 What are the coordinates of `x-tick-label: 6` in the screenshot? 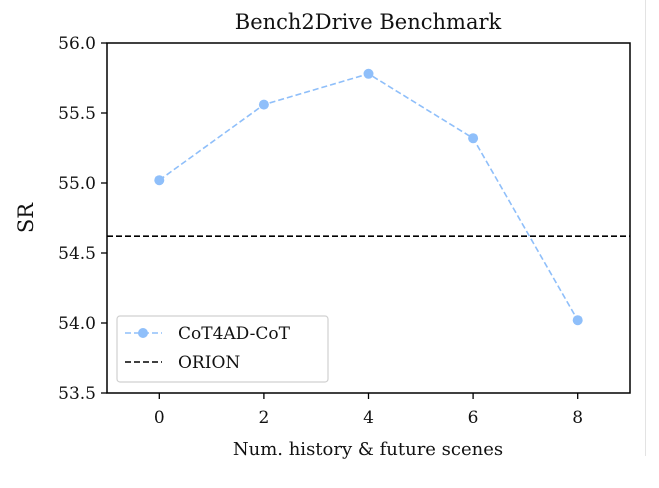 It's located at (473, 418).